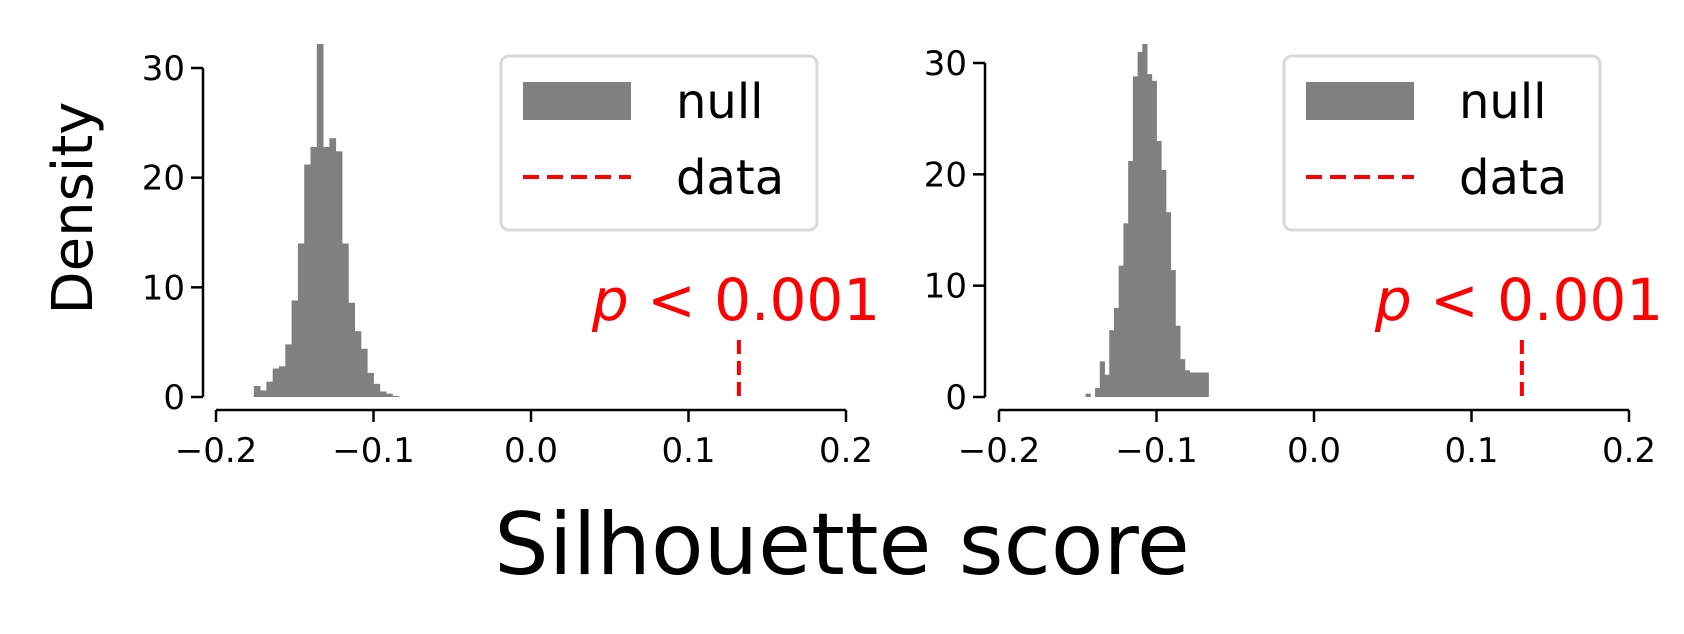 This screenshot has width=1684, height=634. Describe the element at coordinates (842, 545) in the screenshot. I see `x-axis-label: Silhouette score` at that location.